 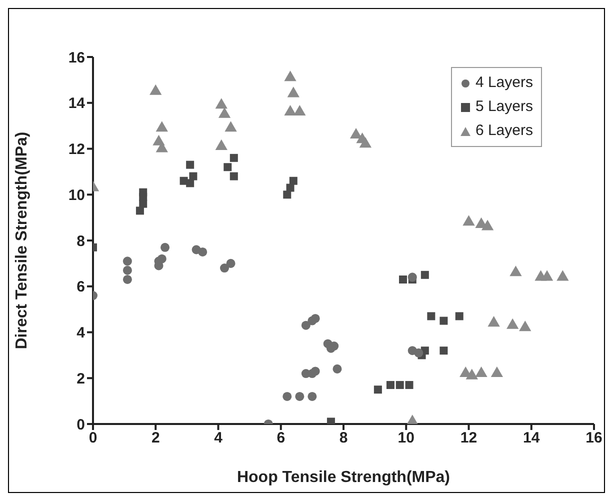 I want to click on legend-label: 4 Layers, so click(x=504, y=83).